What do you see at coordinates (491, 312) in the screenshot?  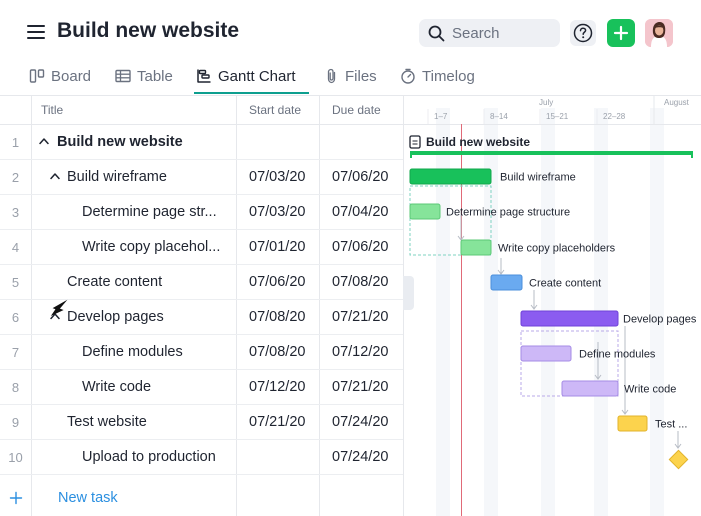 I see `weekend-shade` at bounding box center [491, 312].